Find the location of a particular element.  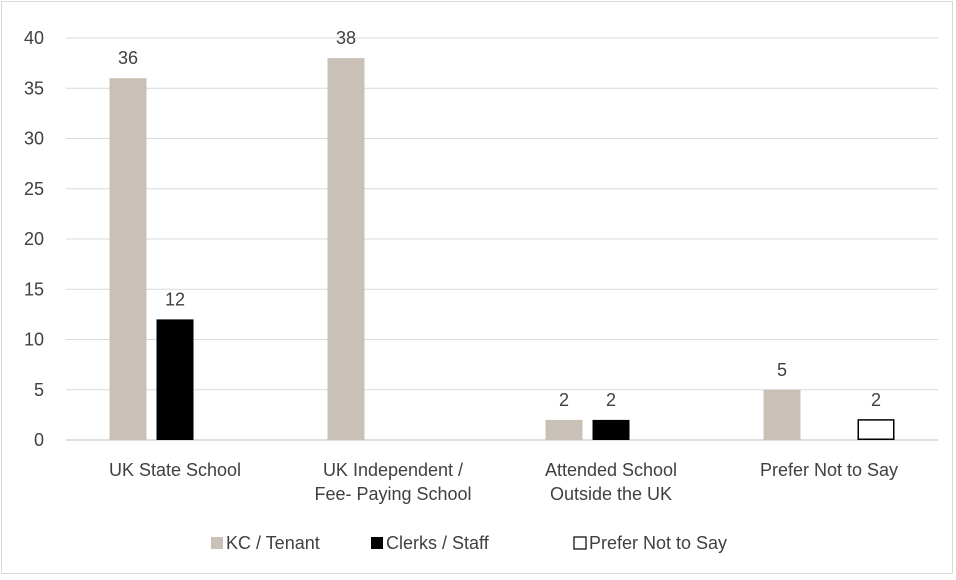

y-axis-ticks: 0 5 10 15 20 25 30 35 40 is located at coordinates (34, 239).